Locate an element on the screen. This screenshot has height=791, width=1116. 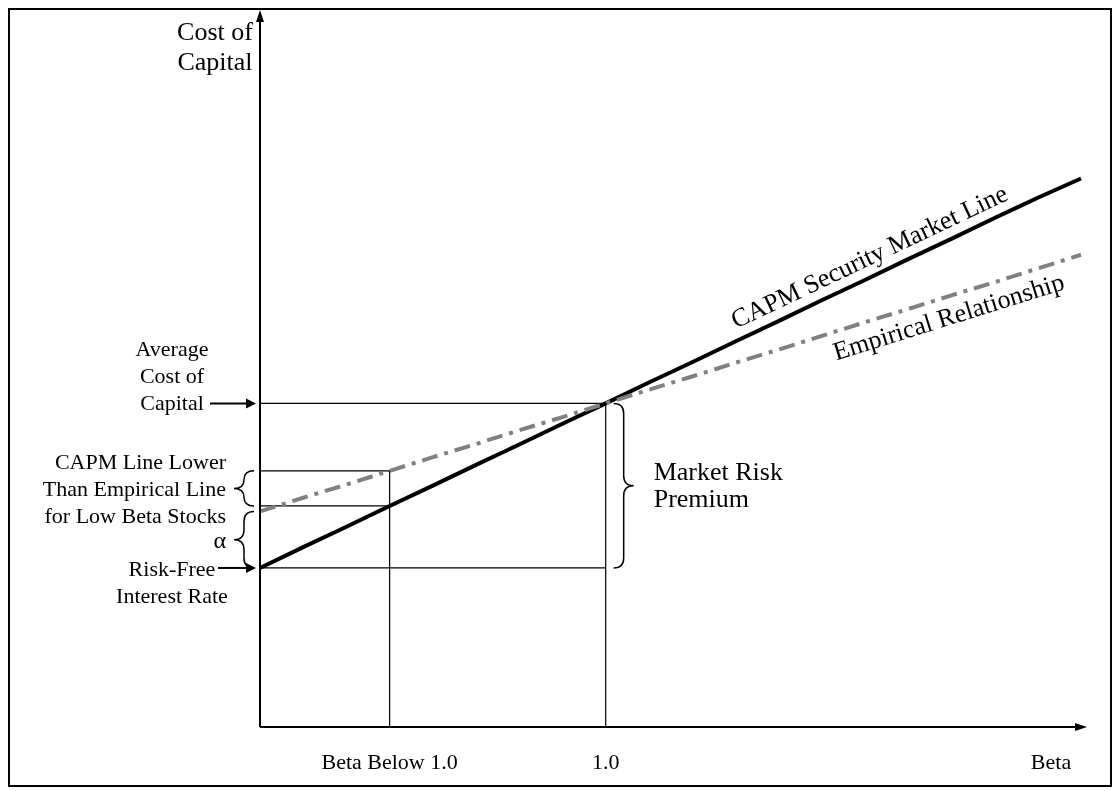
x-tick-label: Beta Below 1.0 is located at coordinates (389, 761).